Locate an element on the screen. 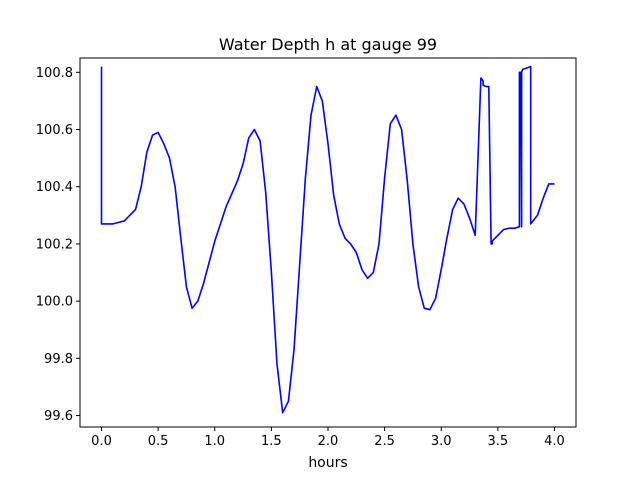  x-tick-label: 3.5 is located at coordinates (498, 441).